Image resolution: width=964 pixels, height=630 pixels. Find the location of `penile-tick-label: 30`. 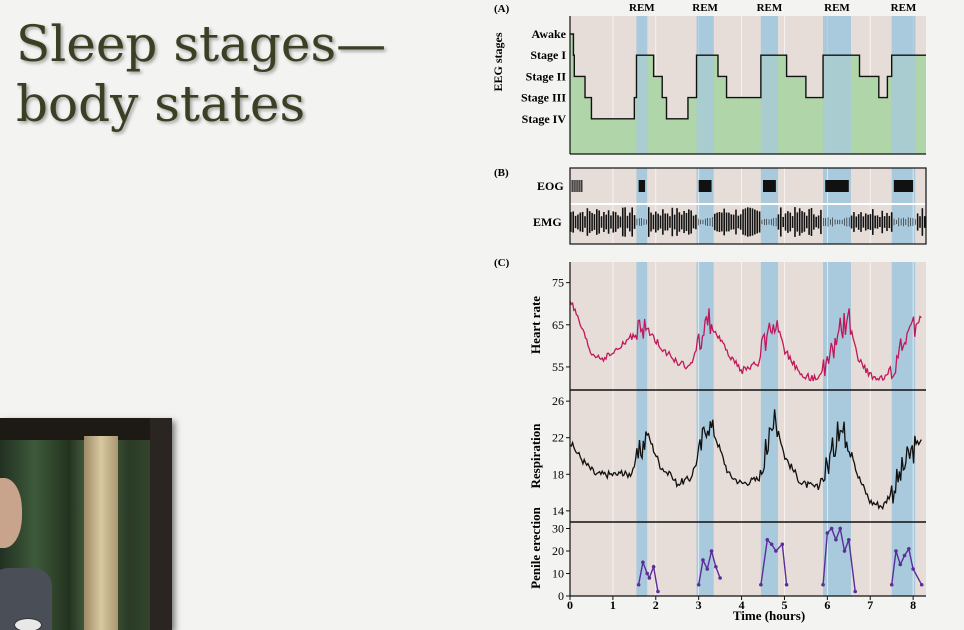

penile-tick-label: 30 is located at coordinates (558, 529).